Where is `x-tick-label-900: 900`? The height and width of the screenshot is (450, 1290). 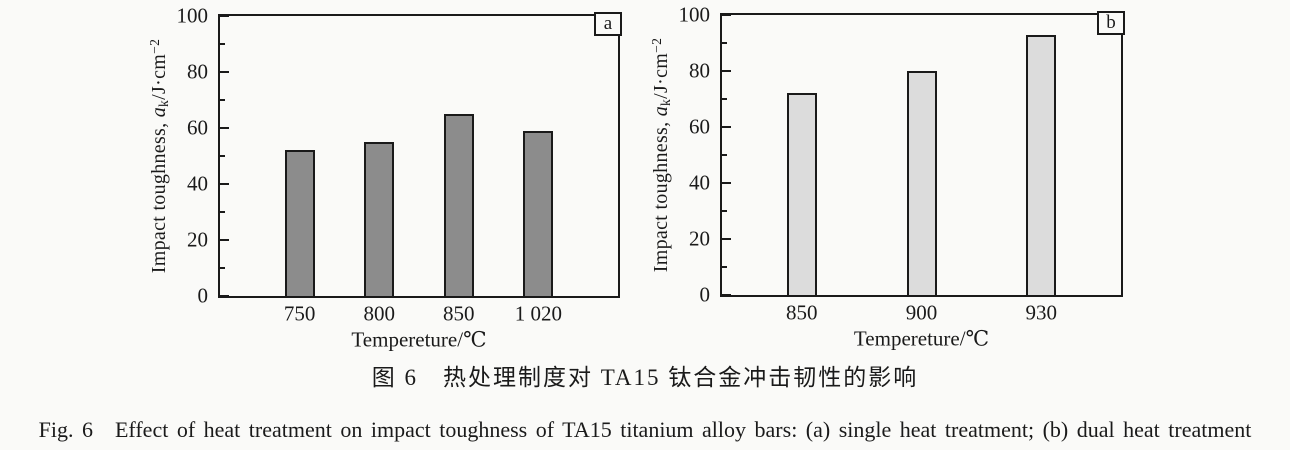 x-tick-label-900: 900 is located at coordinates (921, 312).